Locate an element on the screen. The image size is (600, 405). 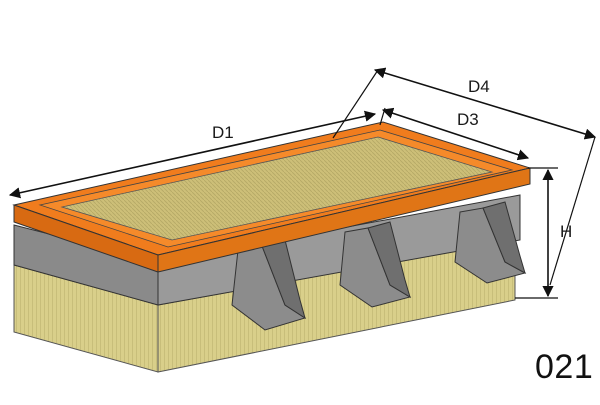
dimension-h-label: H is located at coordinates (566, 231).